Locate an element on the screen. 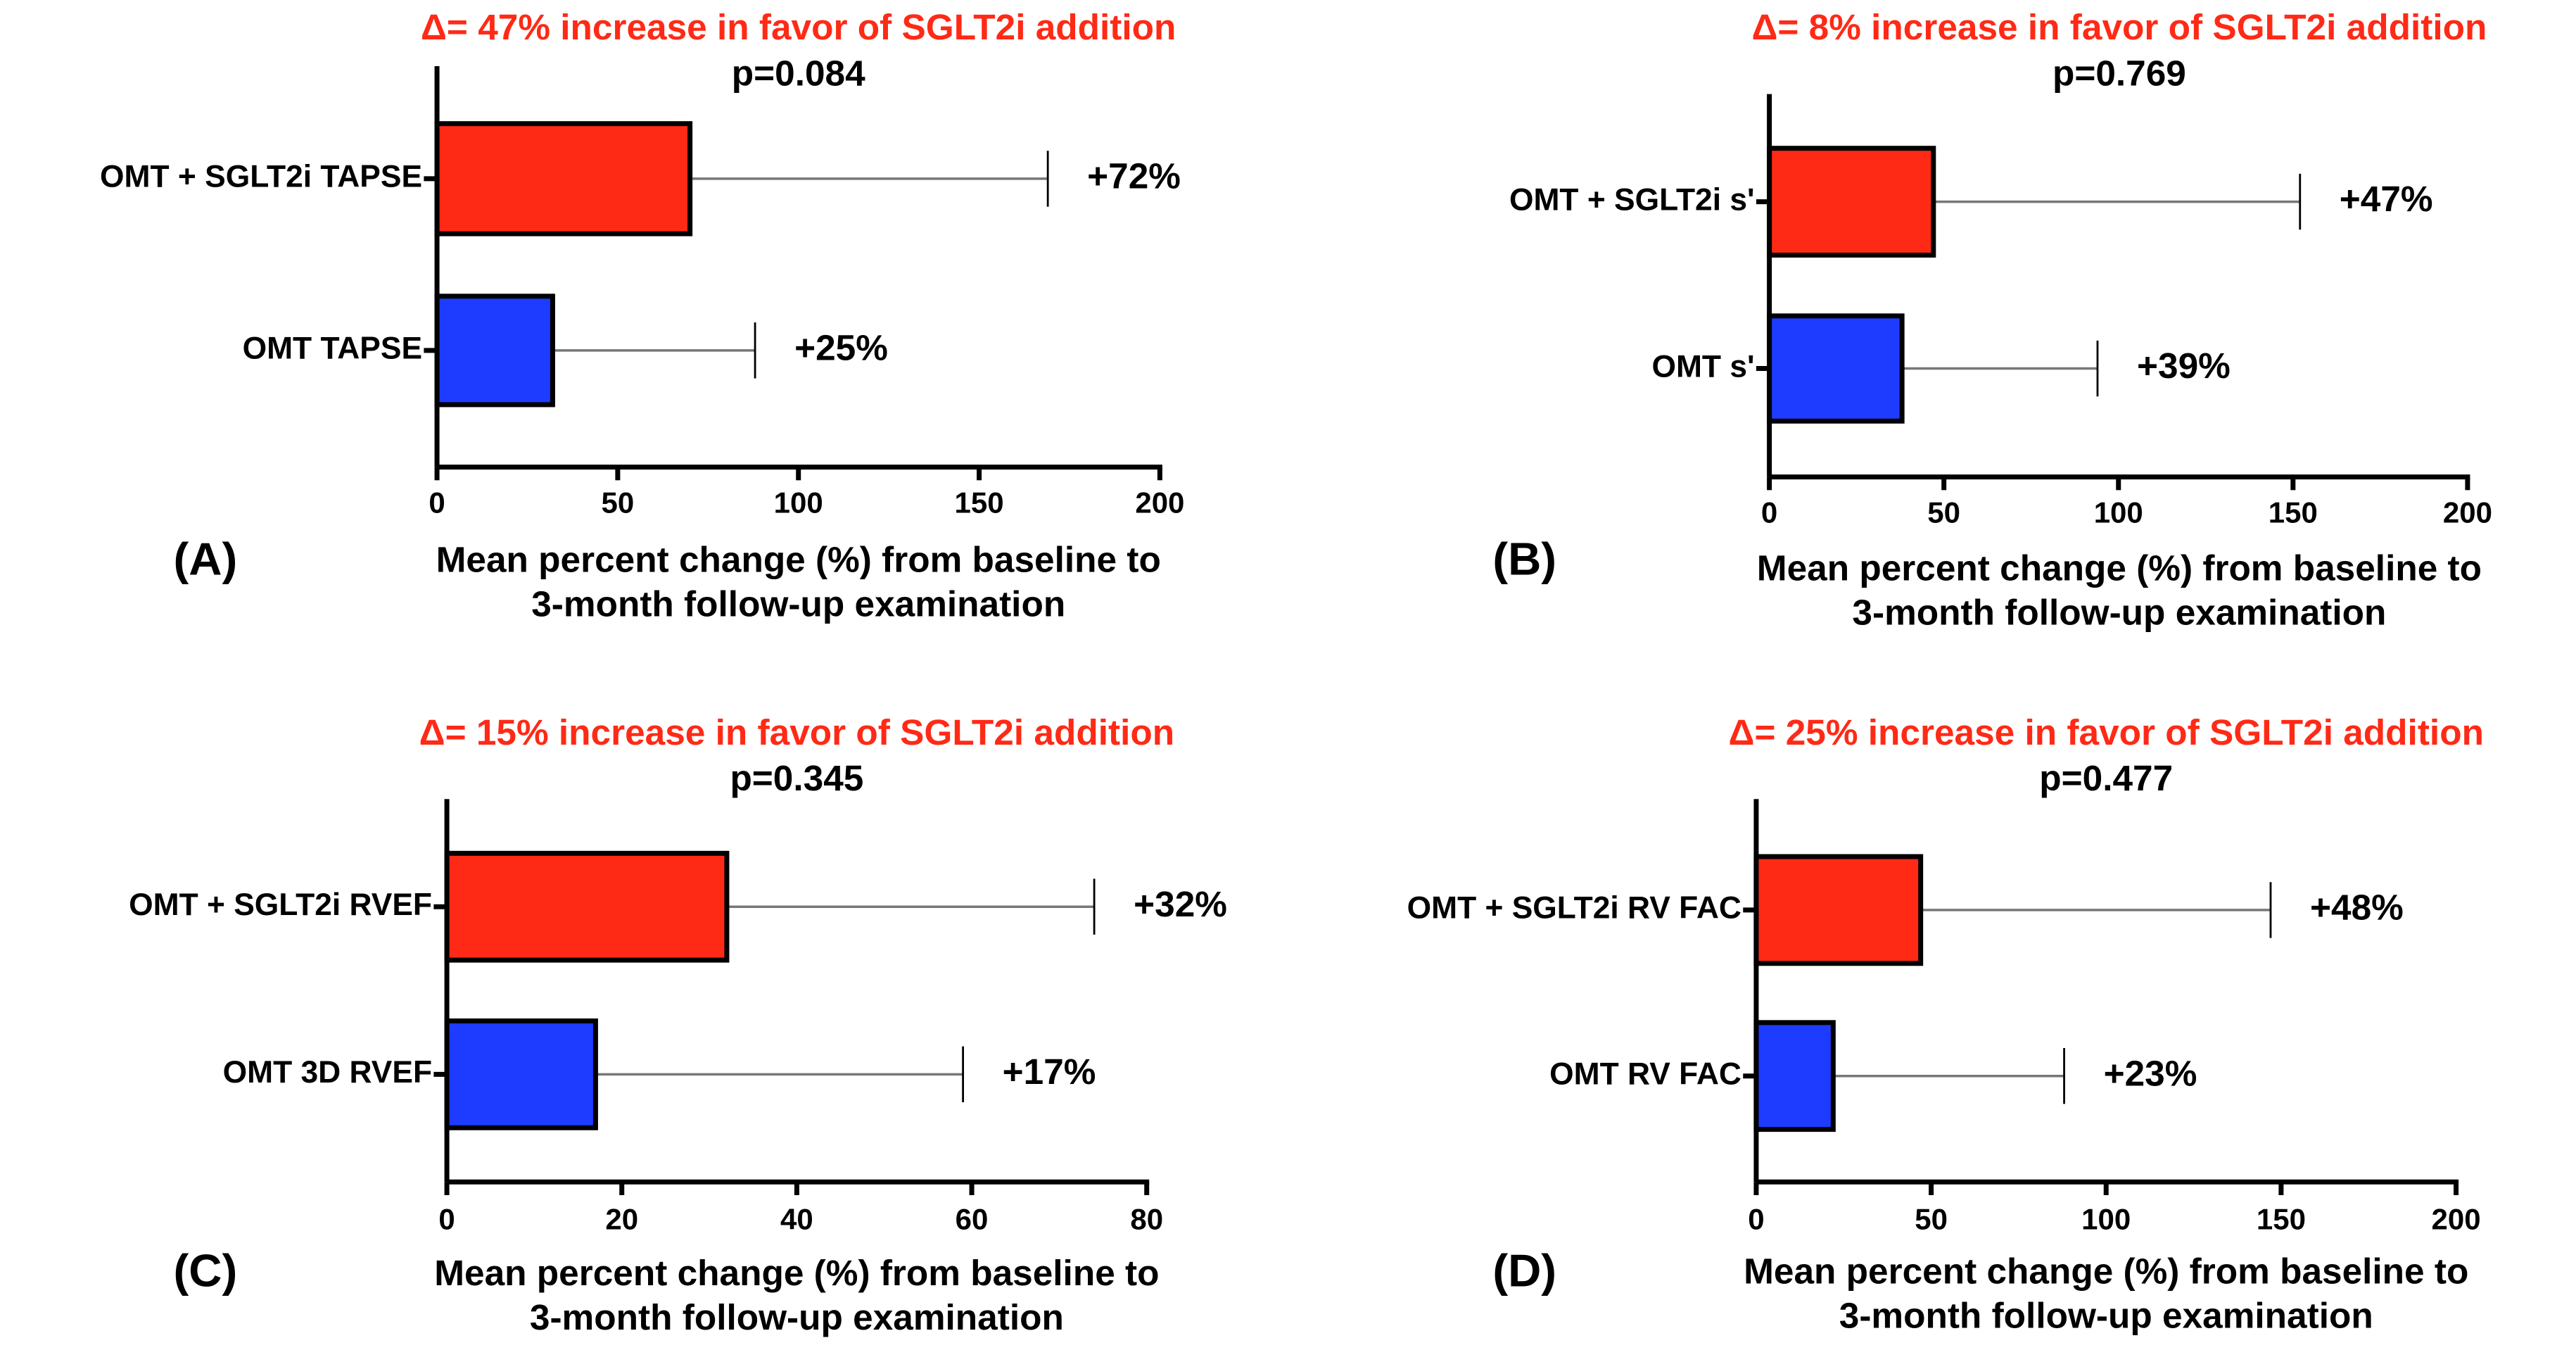 This screenshot has width=2576, height=1350. category-label: OMT s' is located at coordinates (1702, 366).